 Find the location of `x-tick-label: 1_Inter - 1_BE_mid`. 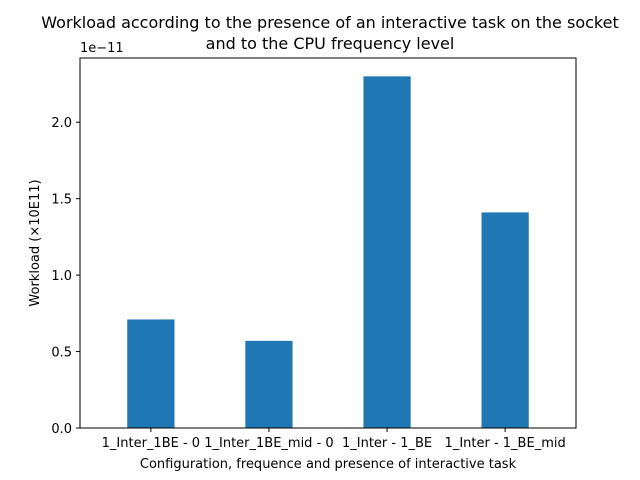

x-tick-label: 1_Inter - 1_BE_mid is located at coordinates (505, 443).